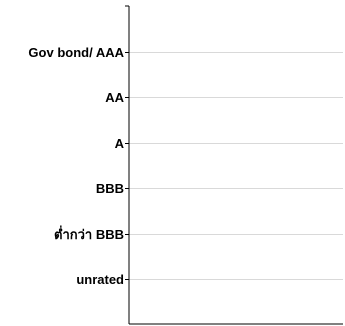 This screenshot has height=326, width=345. Describe the element at coordinates (120, 143) in the screenshot. I see `category-label: A` at that location.